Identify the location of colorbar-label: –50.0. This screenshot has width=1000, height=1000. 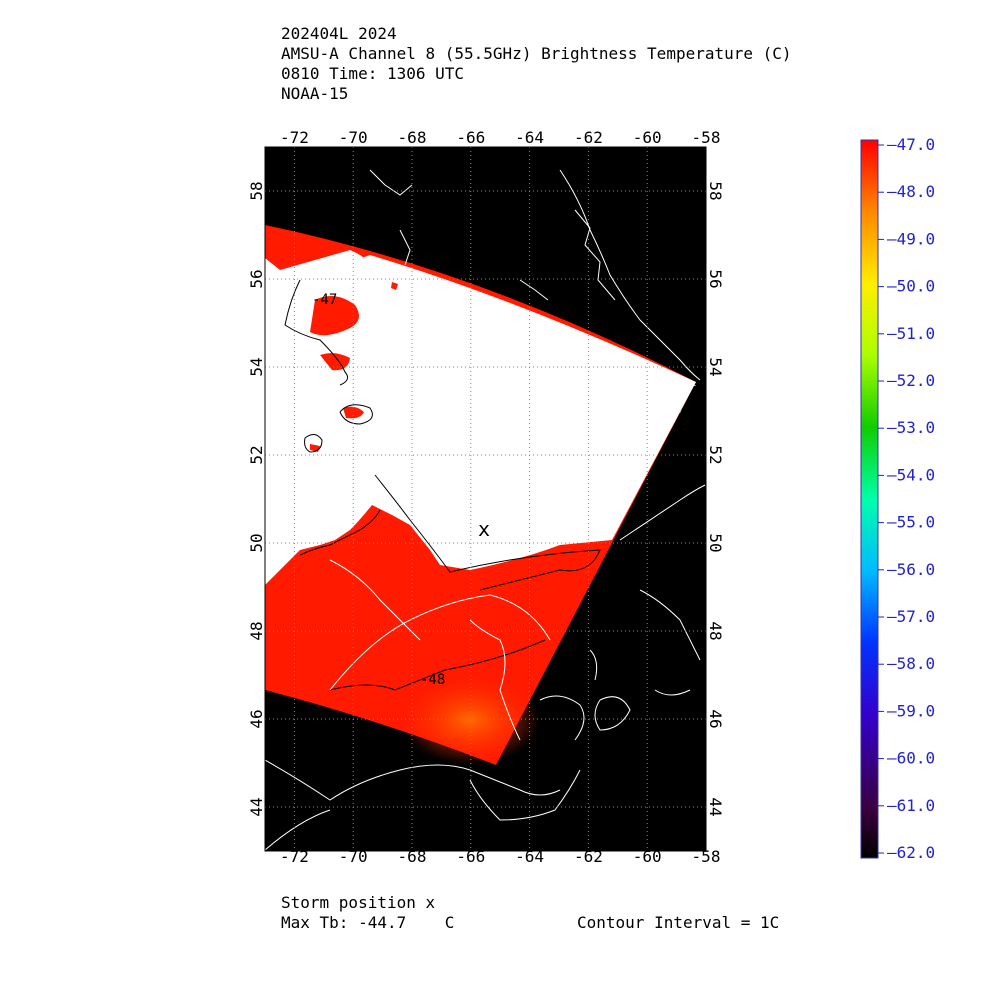
(911, 286).